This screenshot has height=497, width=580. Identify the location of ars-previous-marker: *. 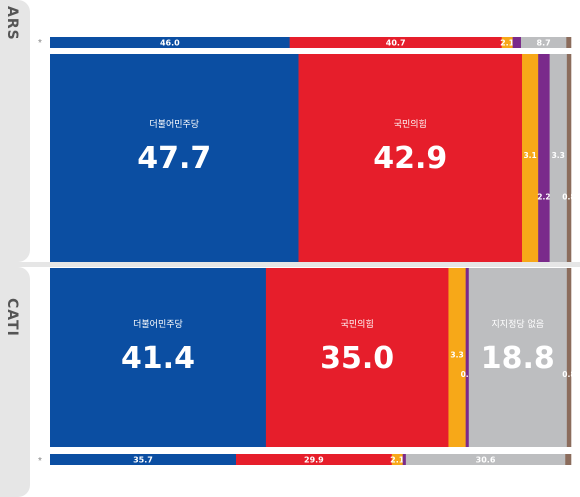
(40, 43).